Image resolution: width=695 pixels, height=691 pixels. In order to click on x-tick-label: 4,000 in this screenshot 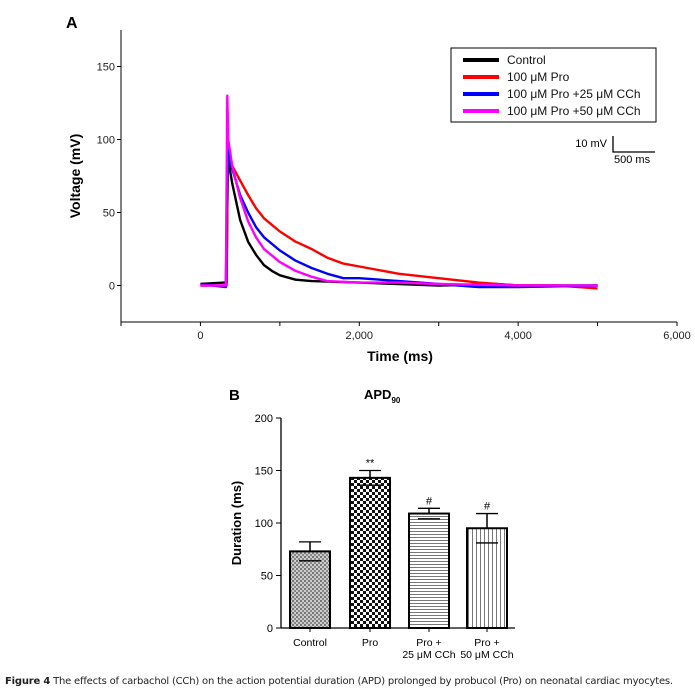, I will do `click(518, 336)`.